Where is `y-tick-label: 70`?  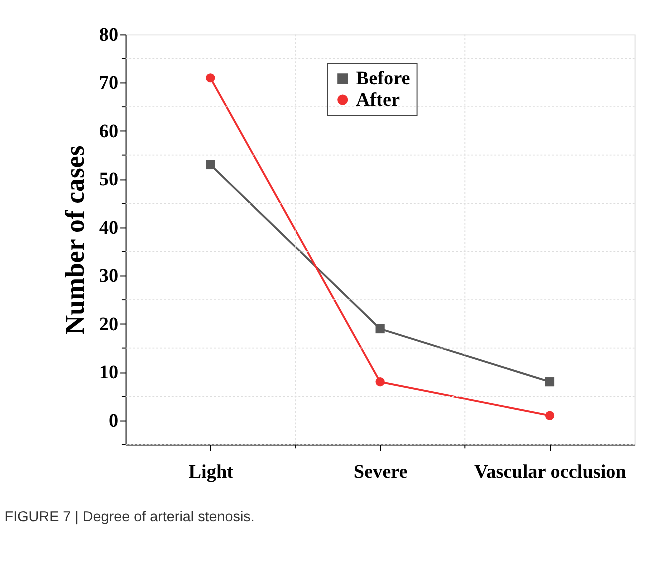
y-tick-label: 70 is located at coordinates (109, 83).